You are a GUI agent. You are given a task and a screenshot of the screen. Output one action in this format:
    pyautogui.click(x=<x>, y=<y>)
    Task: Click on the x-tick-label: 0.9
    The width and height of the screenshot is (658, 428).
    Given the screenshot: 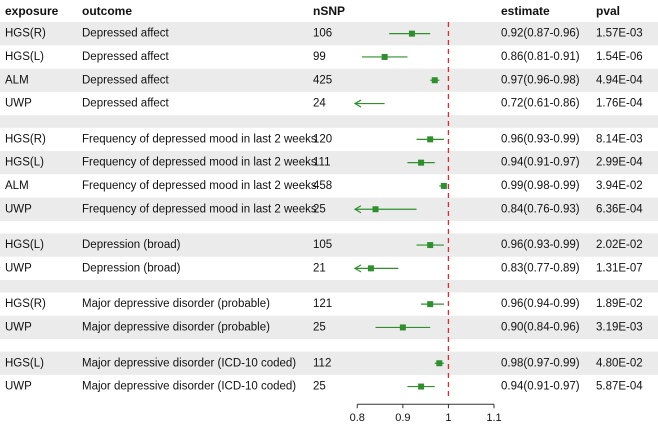 What is the action you would take?
    pyautogui.click(x=402, y=417)
    